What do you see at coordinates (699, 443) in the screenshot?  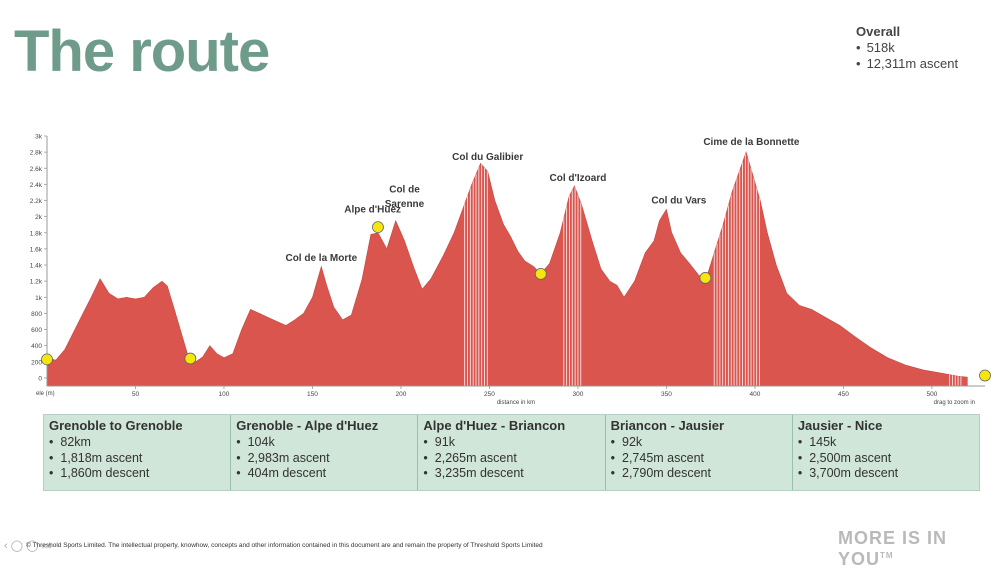 I see `stage-distance: 92k` at bounding box center [699, 443].